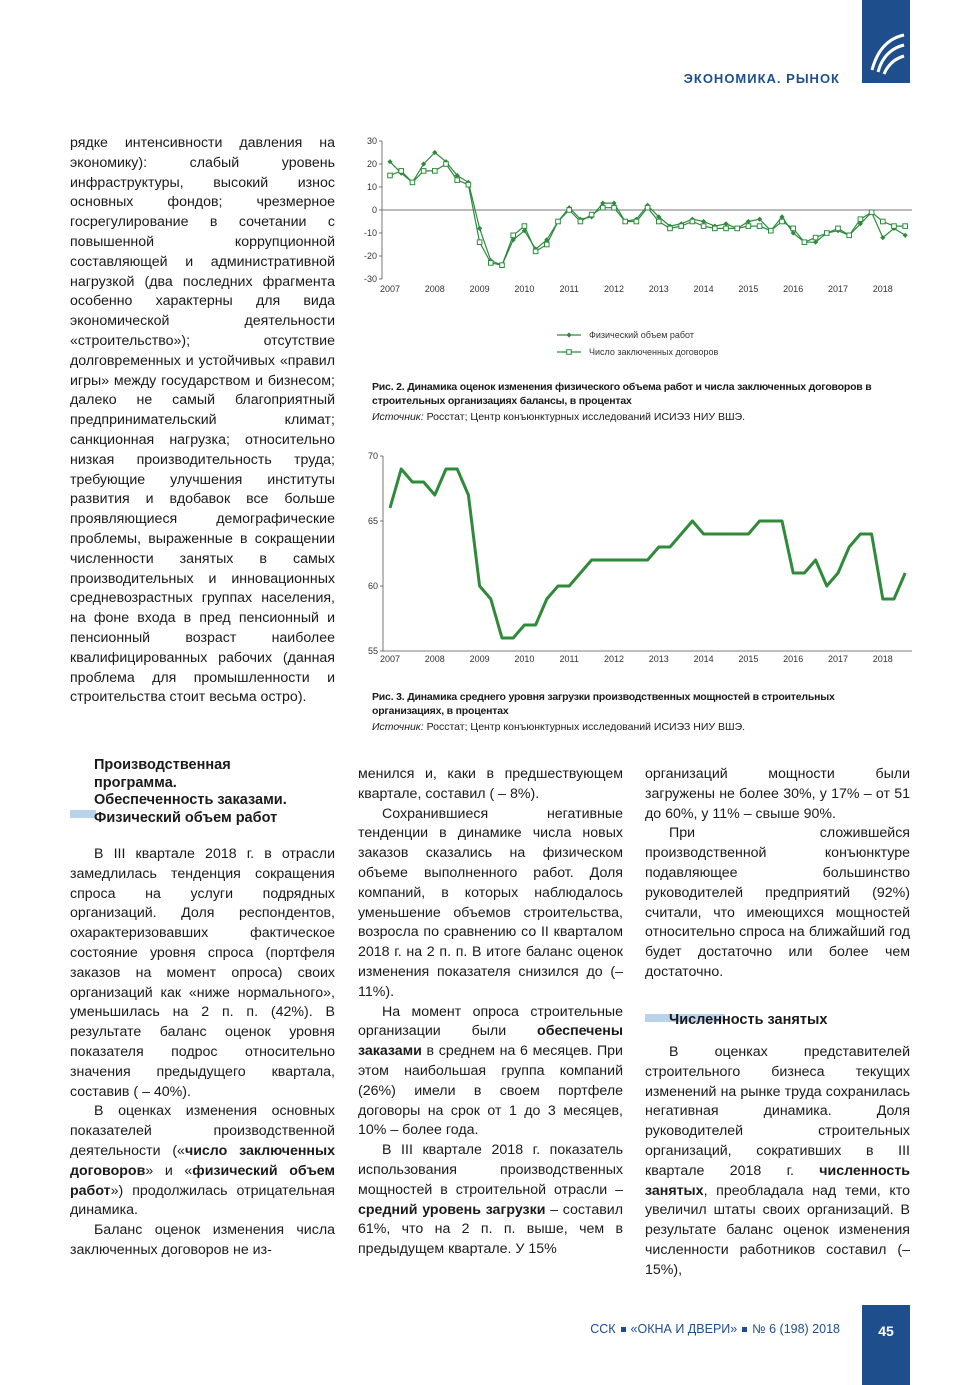 The height and width of the screenshot is (1385, 980). I want to click on x-tick-label: 2016, so click(793, 289).